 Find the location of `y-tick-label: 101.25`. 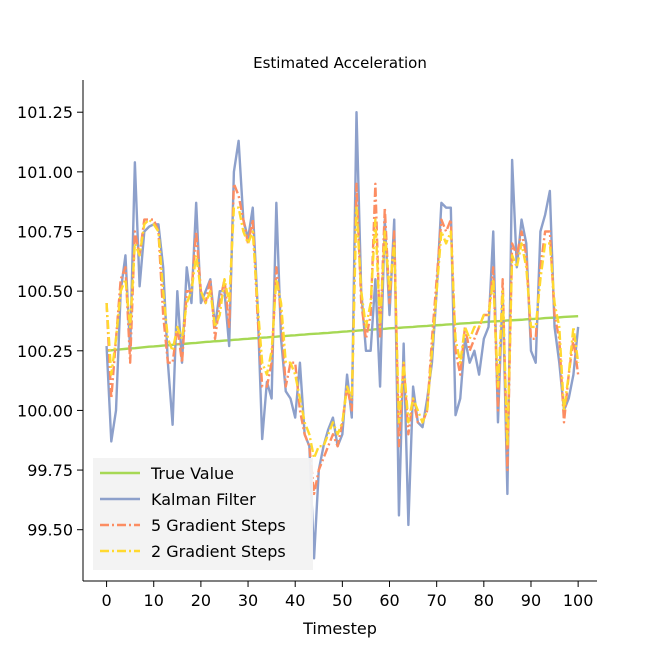

y-tick-label: 101.25 is located at coordinates (45, 112).